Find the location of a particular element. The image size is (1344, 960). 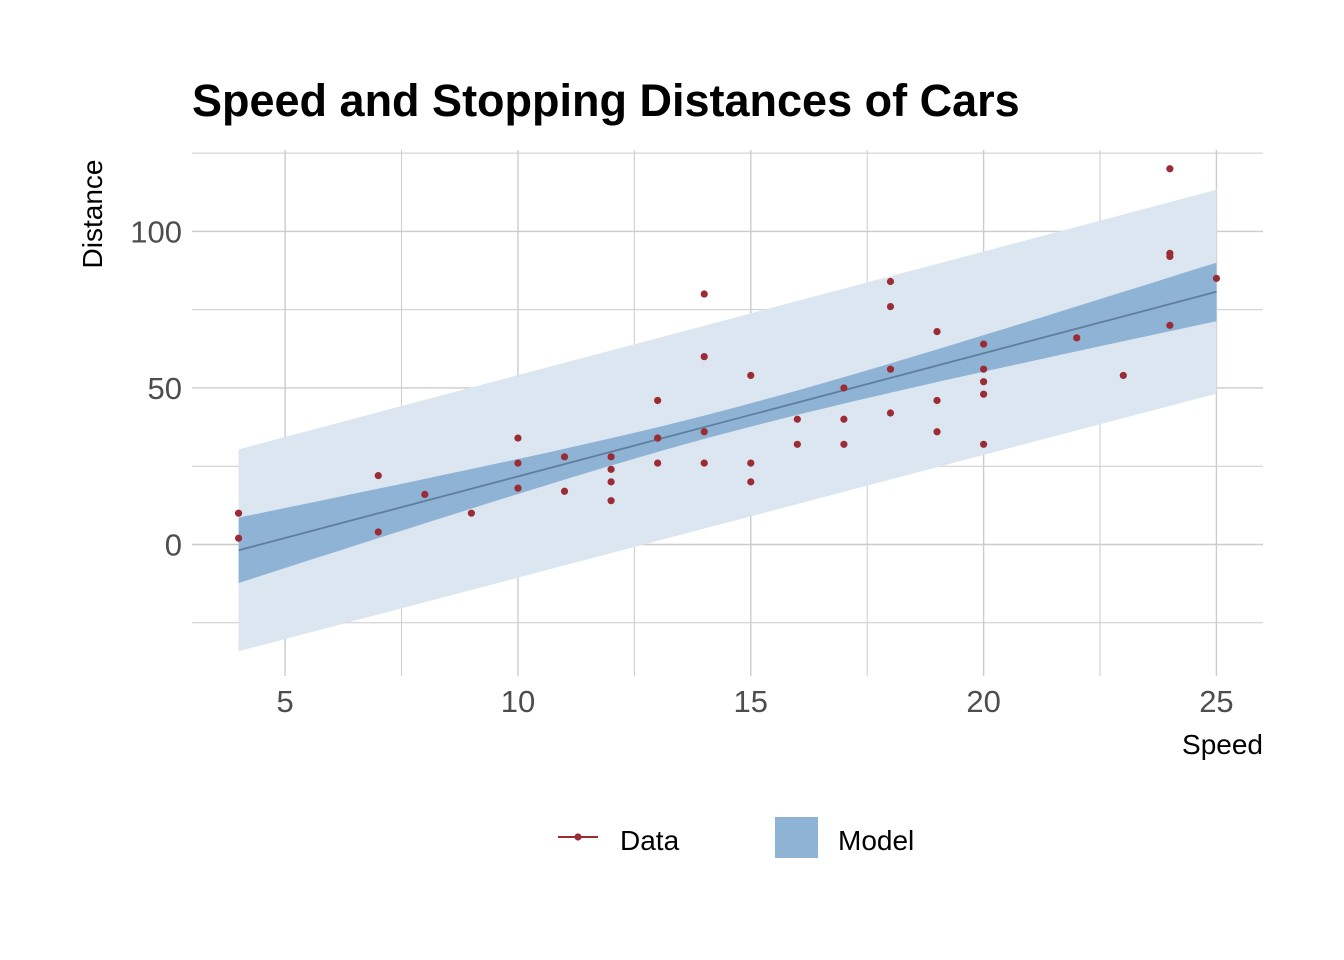

x-tick-label: 5 is located at coordinates (285, 701).